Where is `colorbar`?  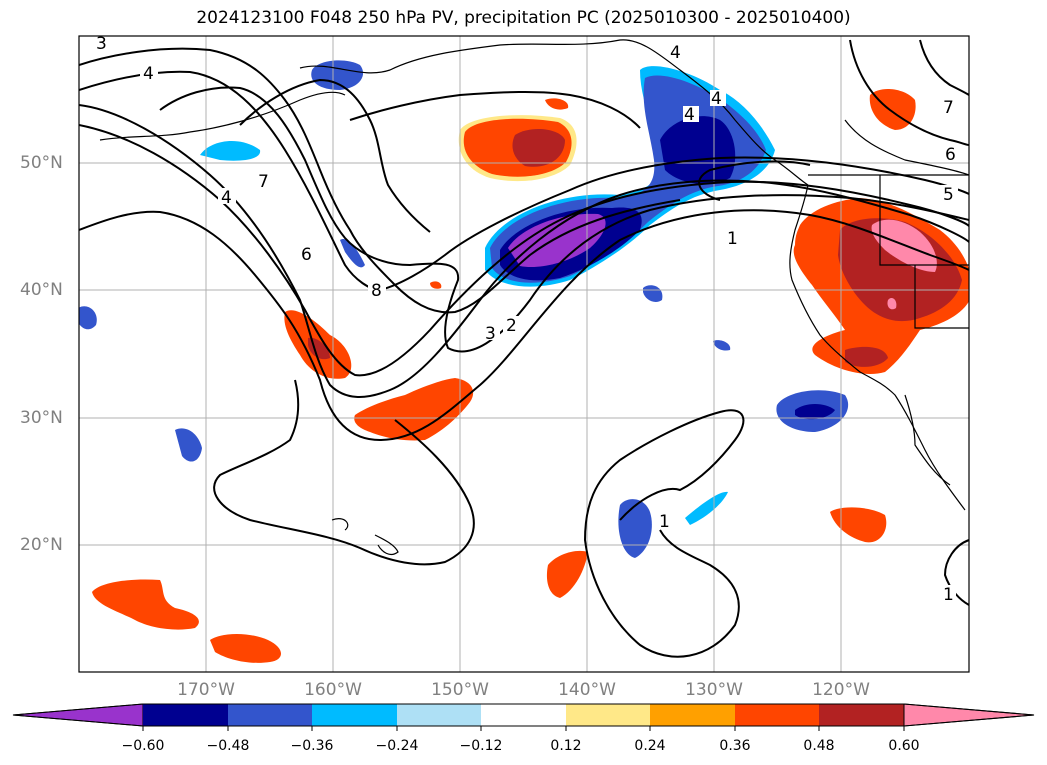 colorbar is located at coordinates (523, 717).